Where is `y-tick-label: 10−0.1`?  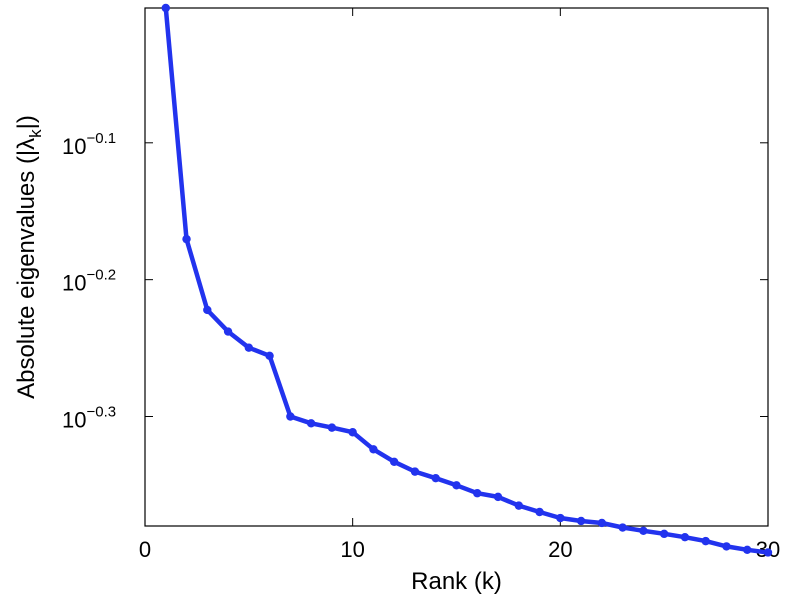
y-tick-label: 10−0.1 is located at coordinates (89, 144).